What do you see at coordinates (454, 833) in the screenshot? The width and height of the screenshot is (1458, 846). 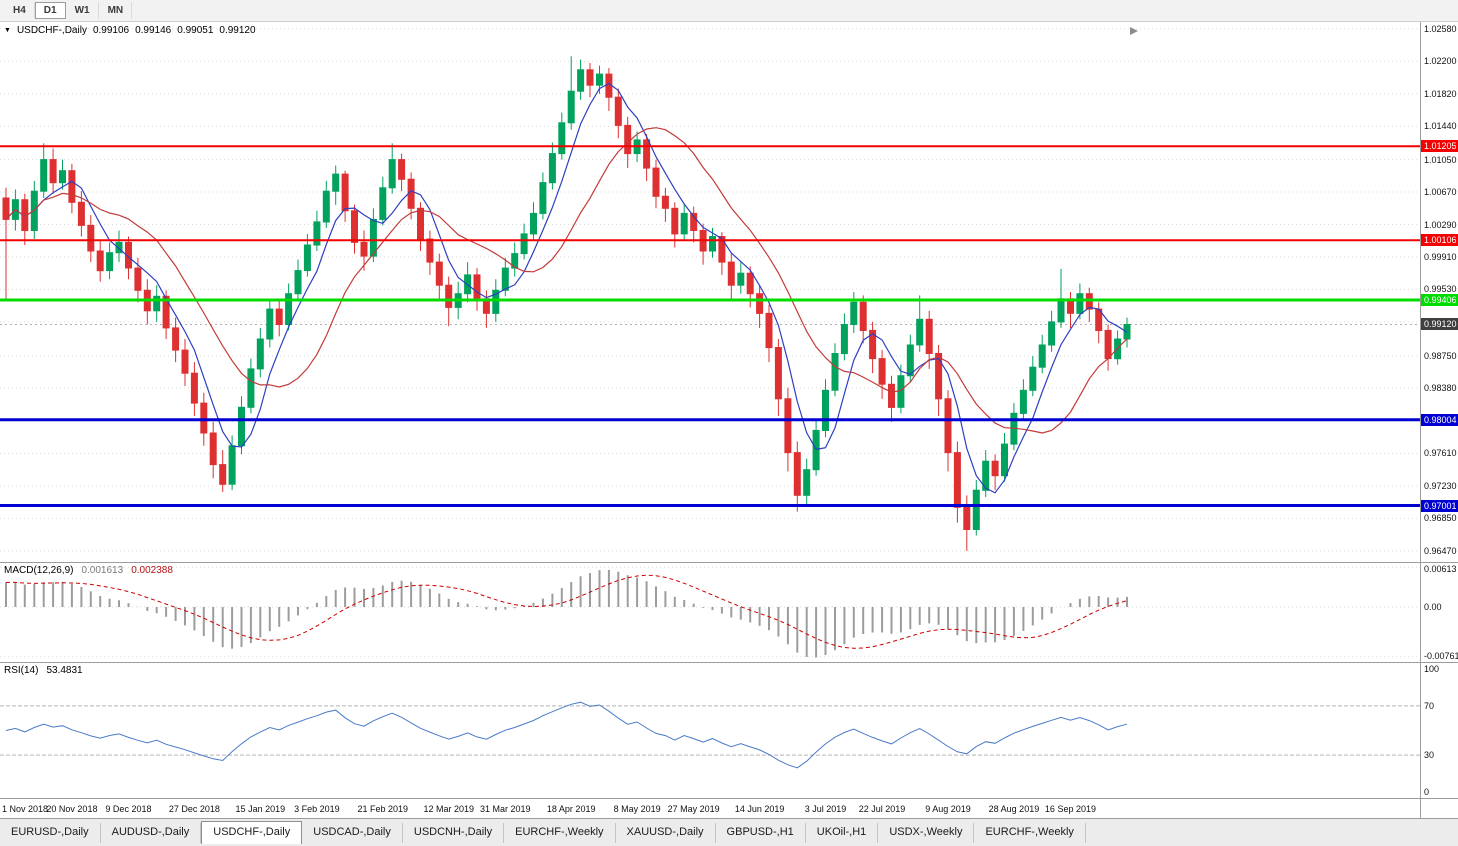 I see `tab-usdcnh-daily: USDCNH-,Daily` at bounding box center [454, 833].